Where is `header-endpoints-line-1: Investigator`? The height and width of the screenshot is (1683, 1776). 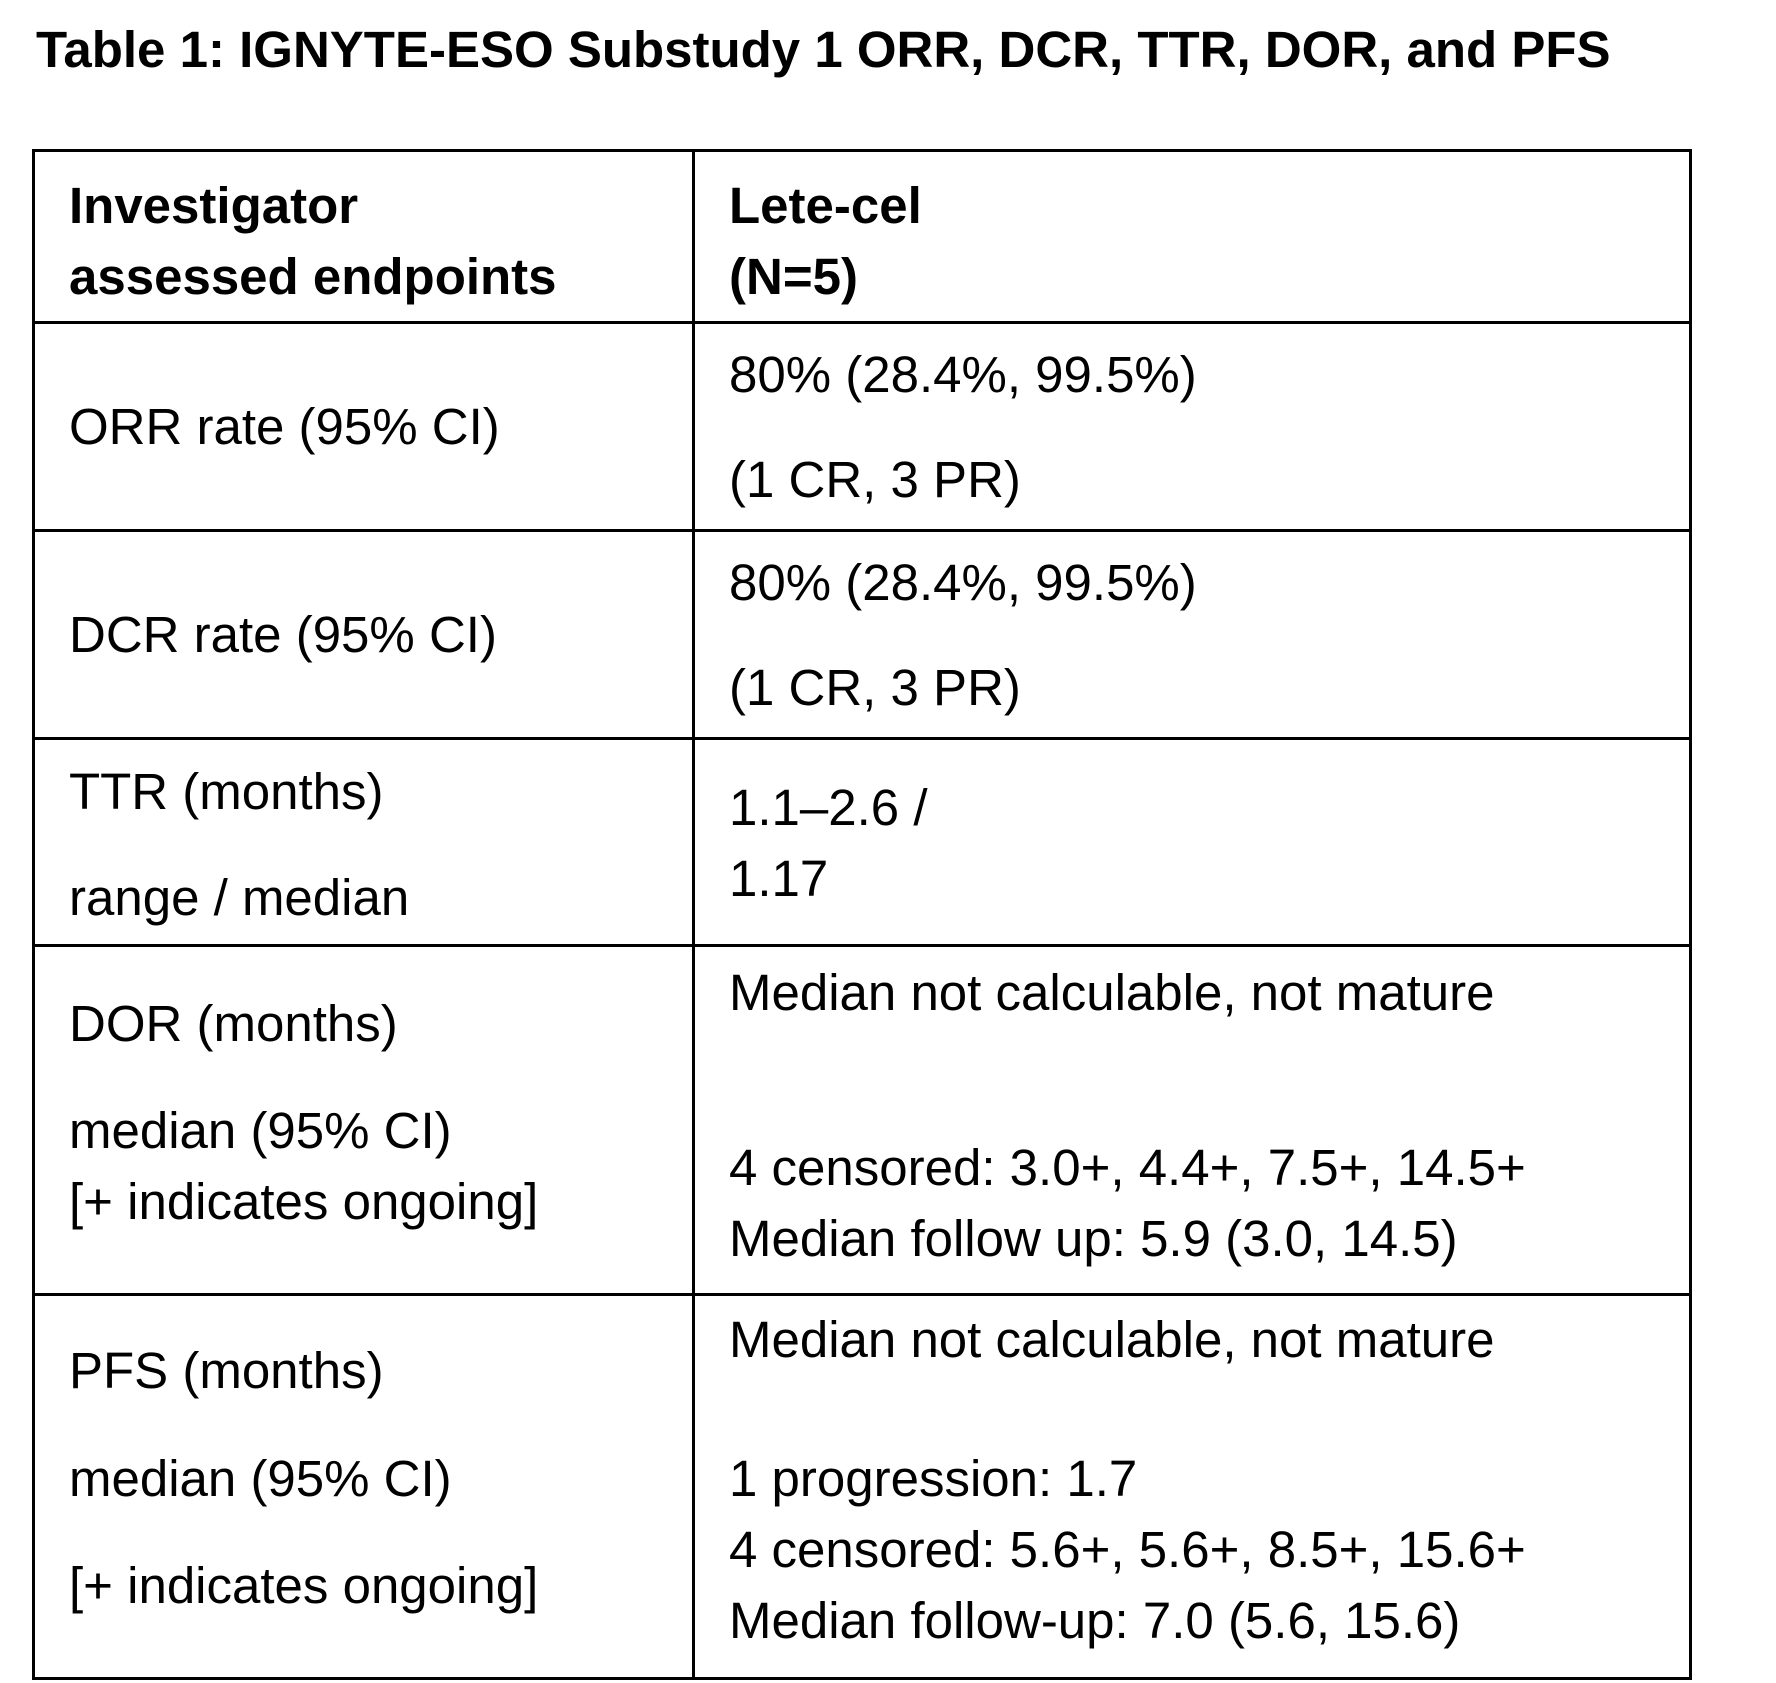
header-endpoints-line-1: Investigator is located at coordinates (214, 205).